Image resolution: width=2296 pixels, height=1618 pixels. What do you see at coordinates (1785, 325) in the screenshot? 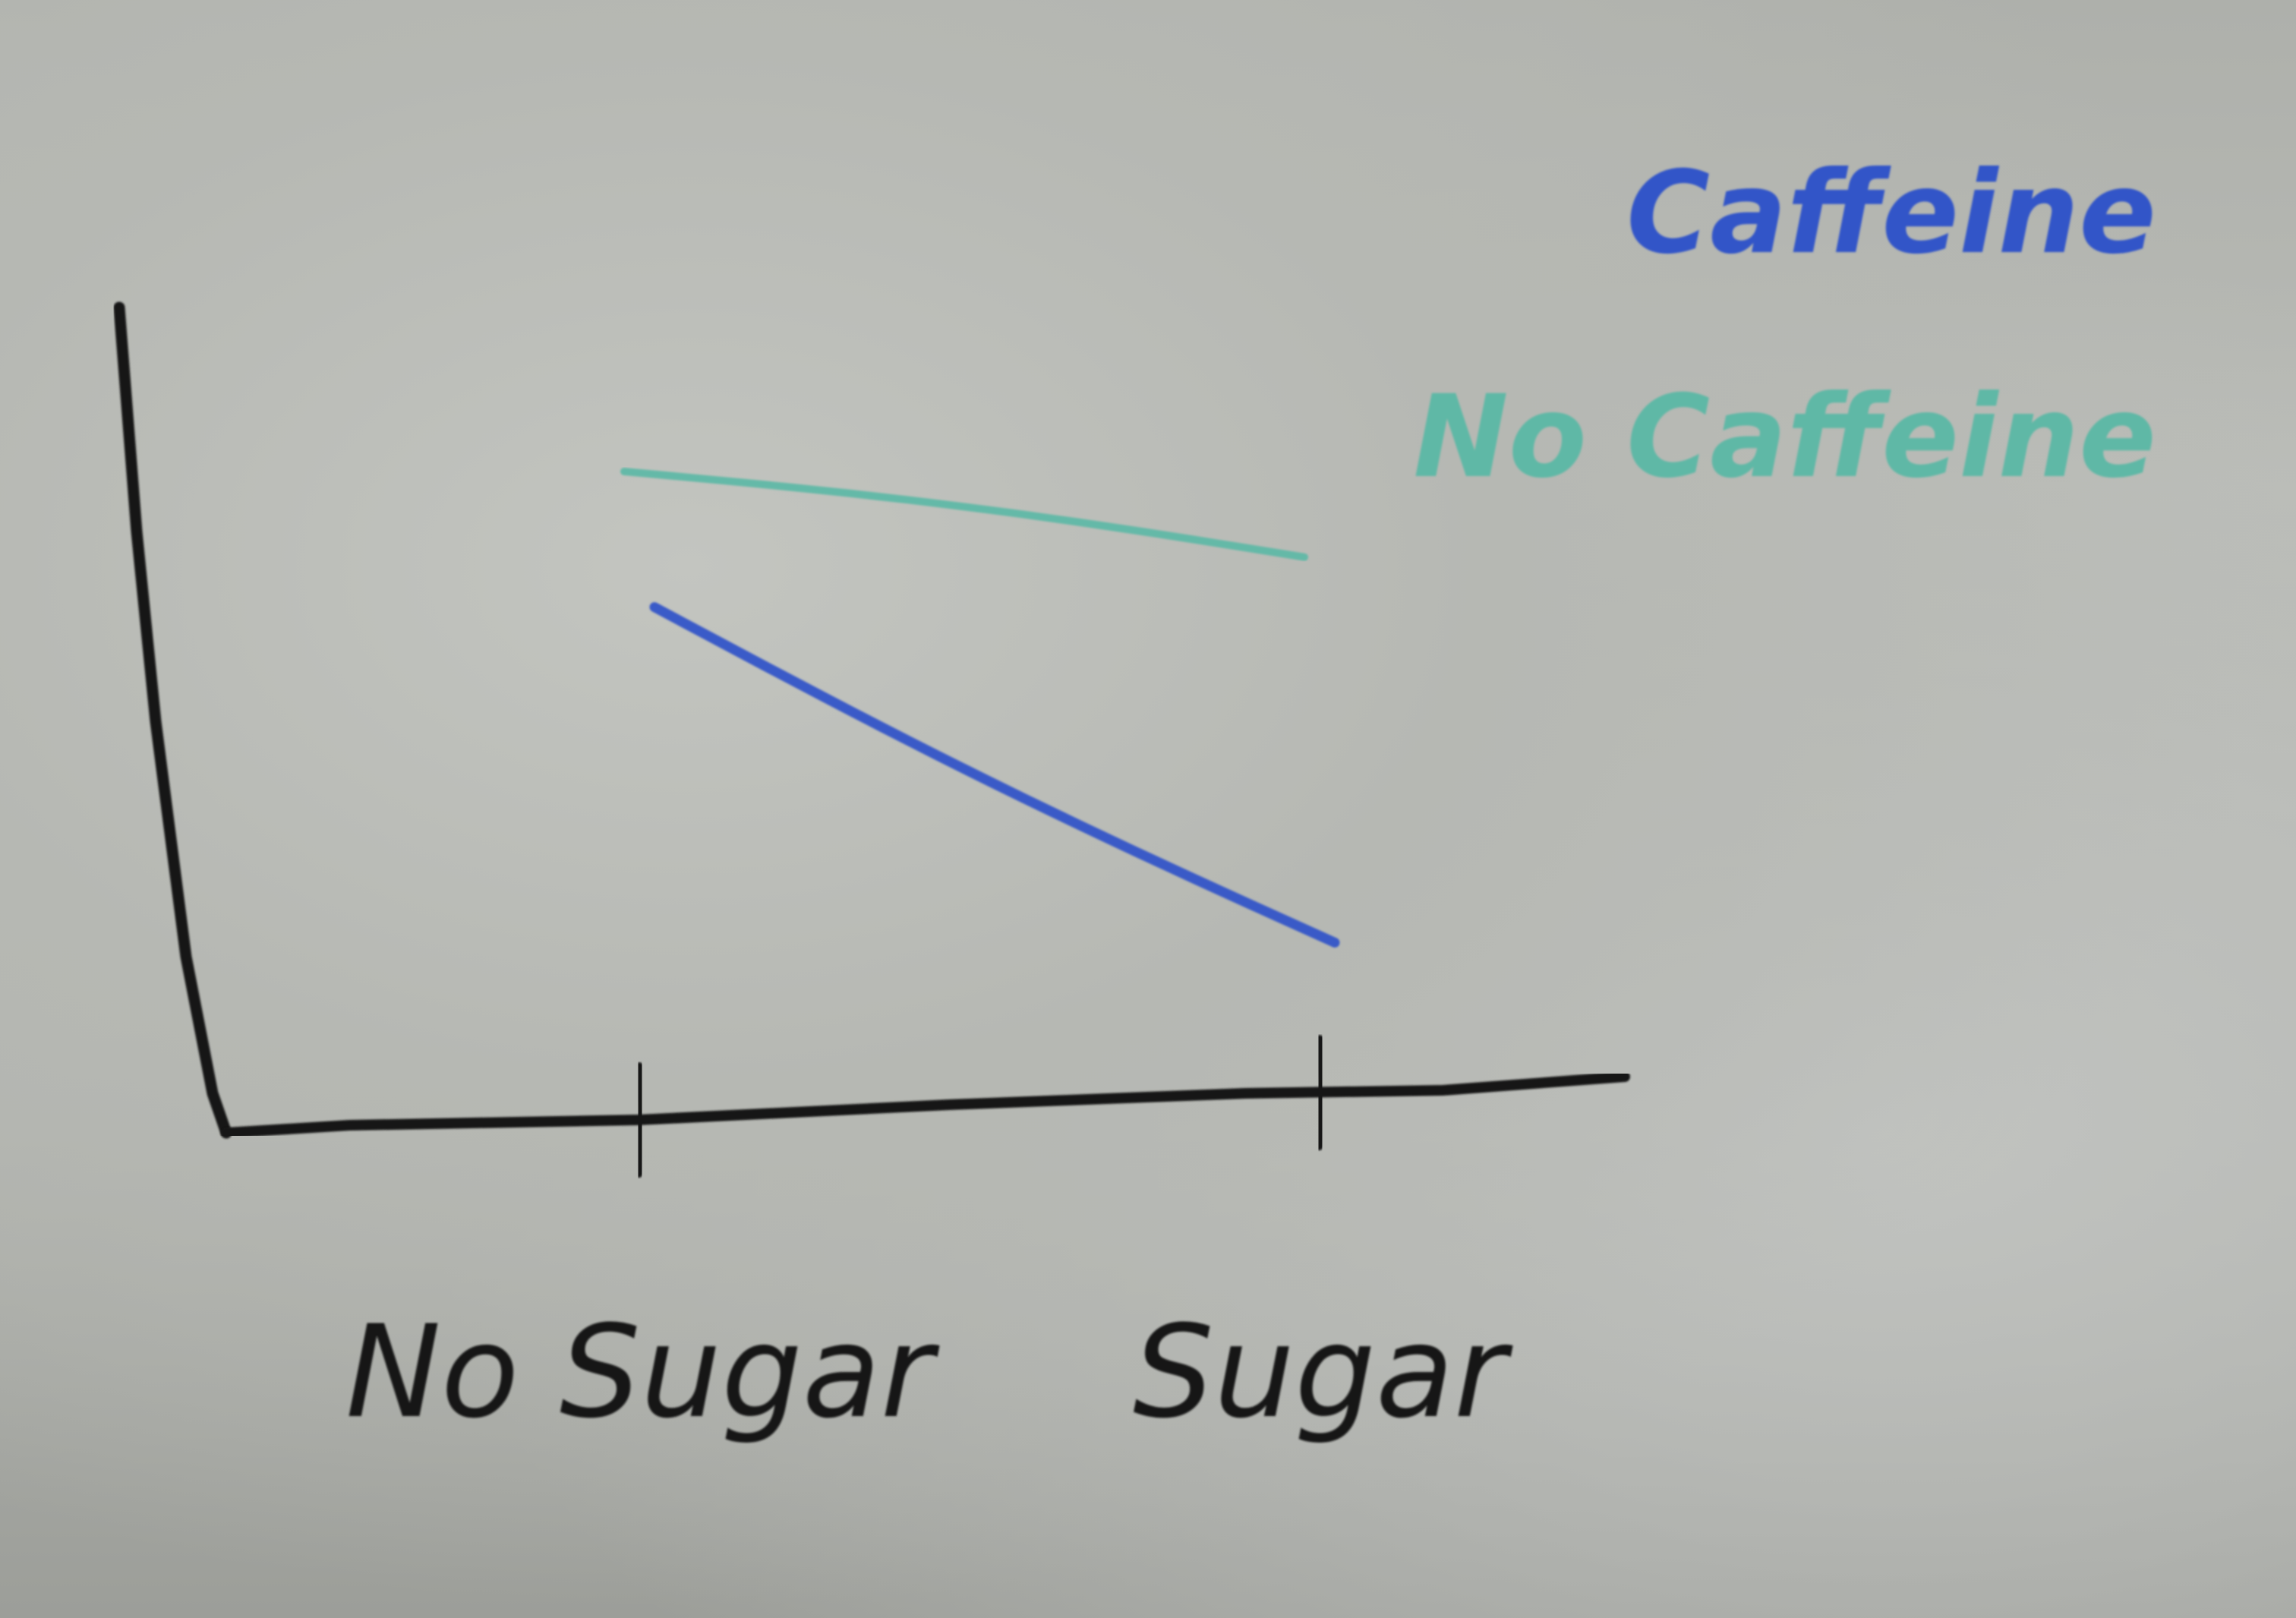
I see `legend: Caffeine No Caffeine` at bounding box center [1785, 325].